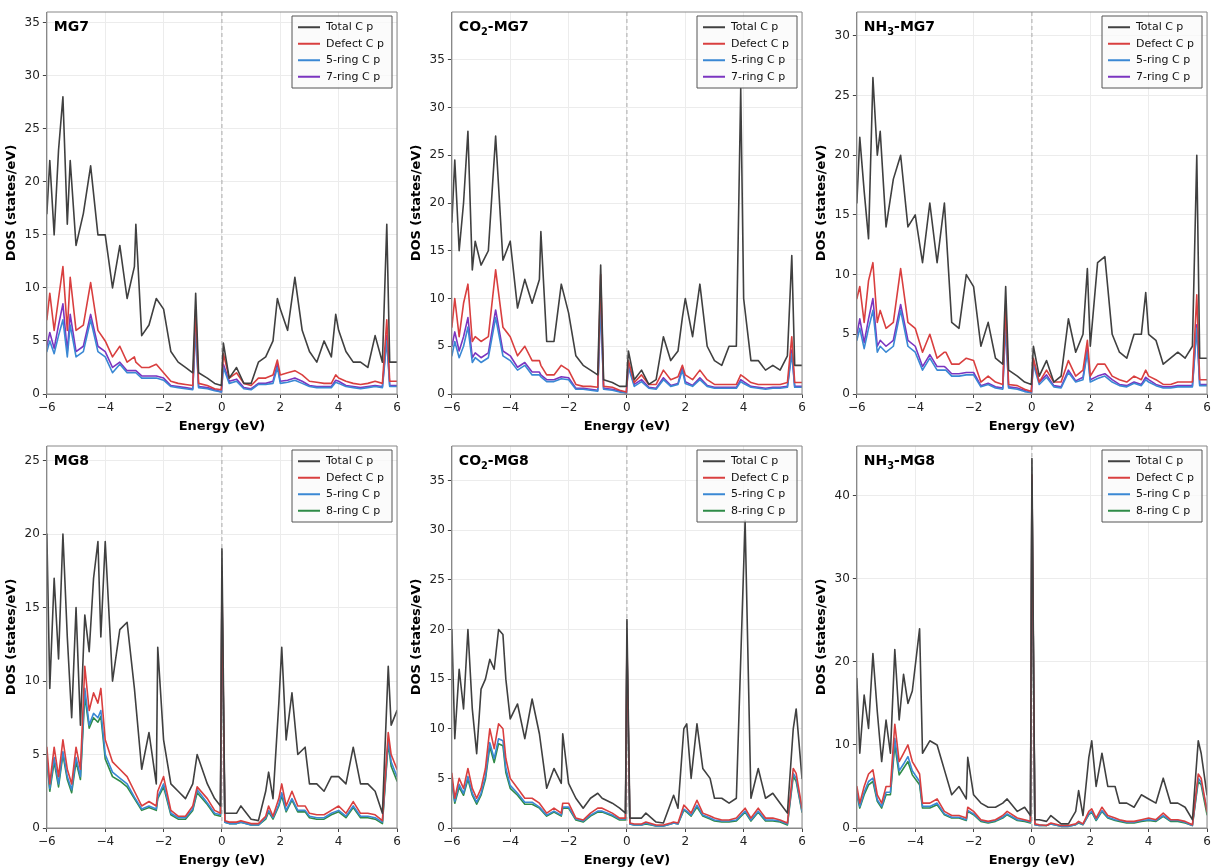  I want to click on y-tick-label: 40, so click(842, 494).